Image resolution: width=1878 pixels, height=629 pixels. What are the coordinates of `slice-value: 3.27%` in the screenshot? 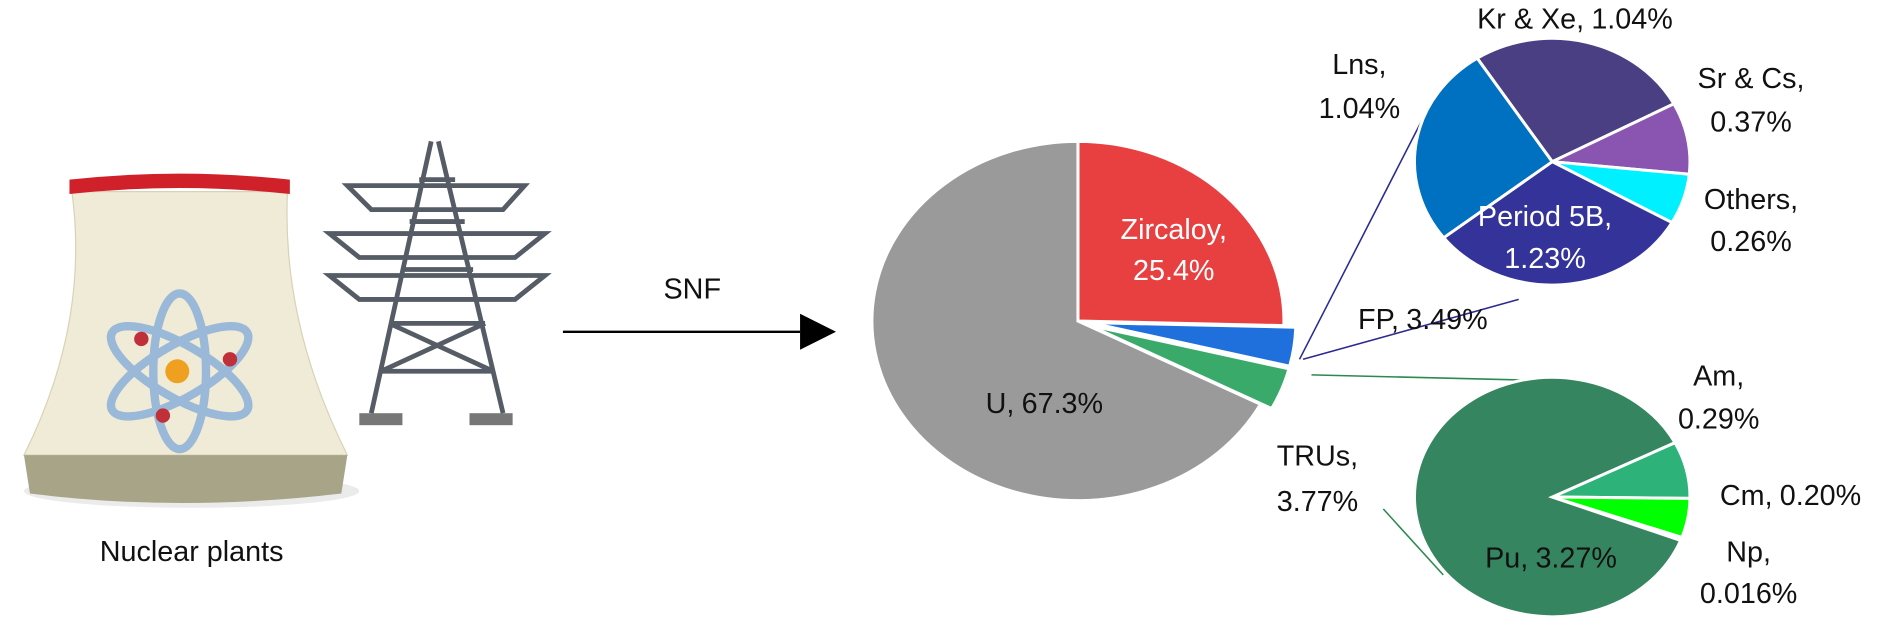 It's located at (1575, 558).